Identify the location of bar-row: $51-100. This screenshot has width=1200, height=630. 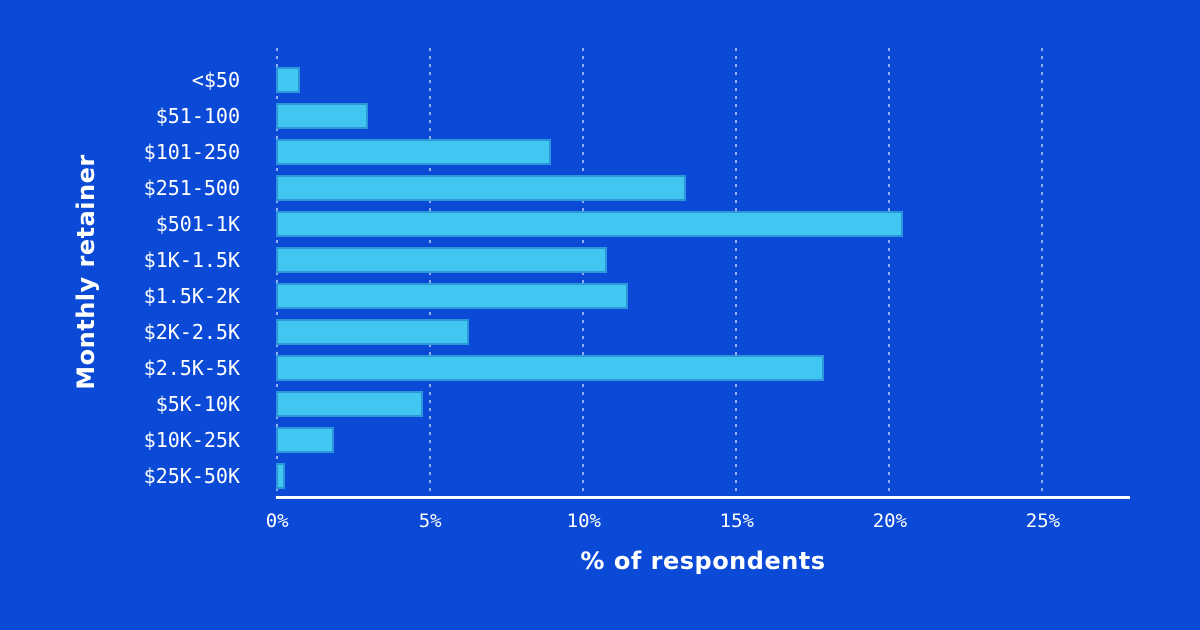
(643, 116).